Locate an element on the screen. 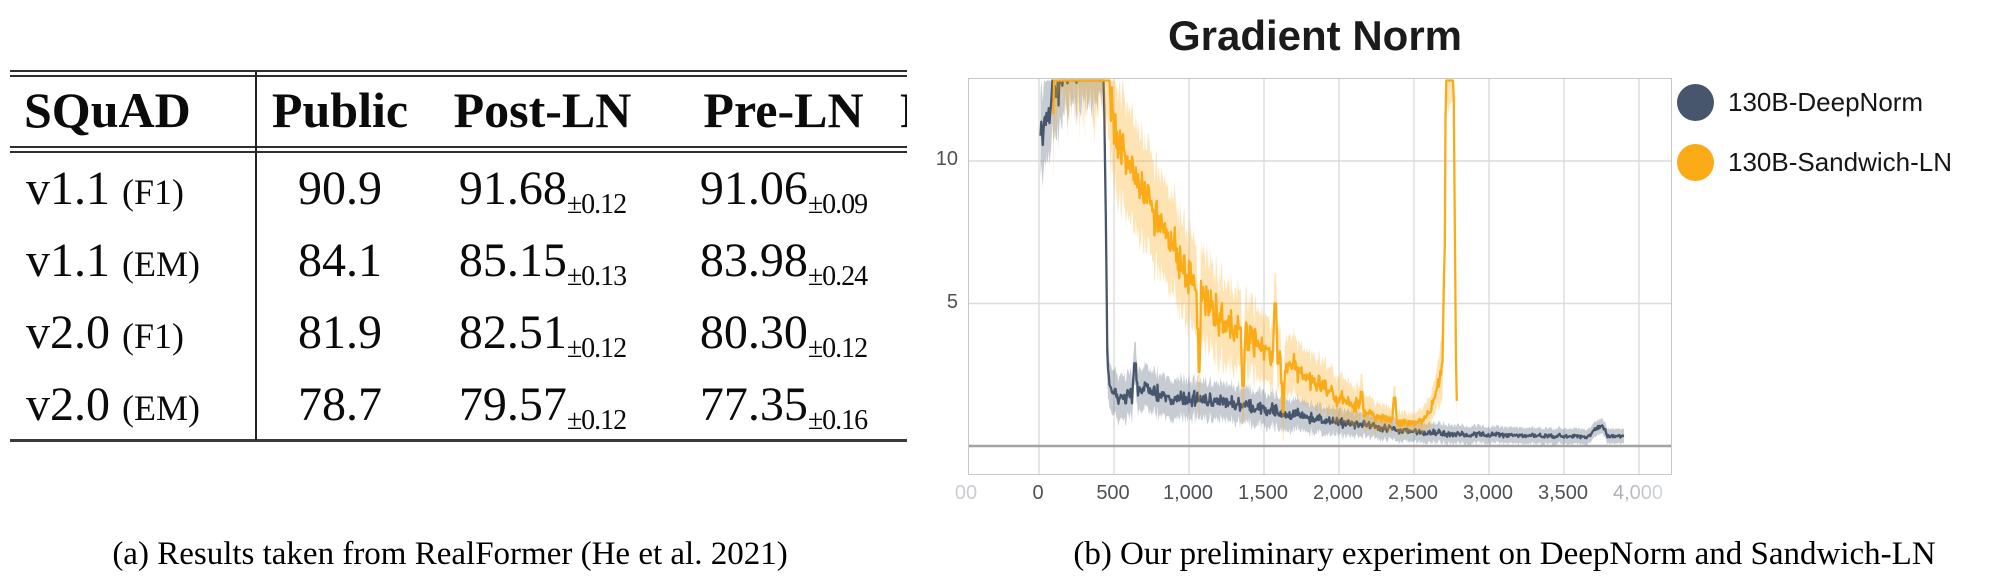 This screenshot has height=586, width=2011. row-label: v2.0 (F1) is located at coordinates (105, 332).